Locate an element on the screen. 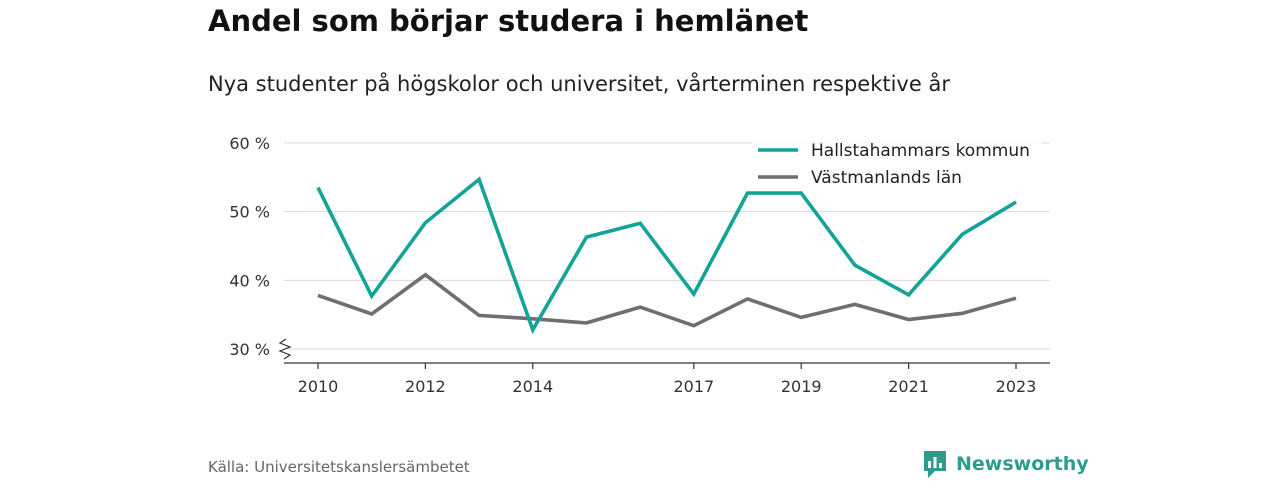 The height and width of the screenshot is (484, 1280). x-tick-label: 2010 is located at coordinates (318, 386).